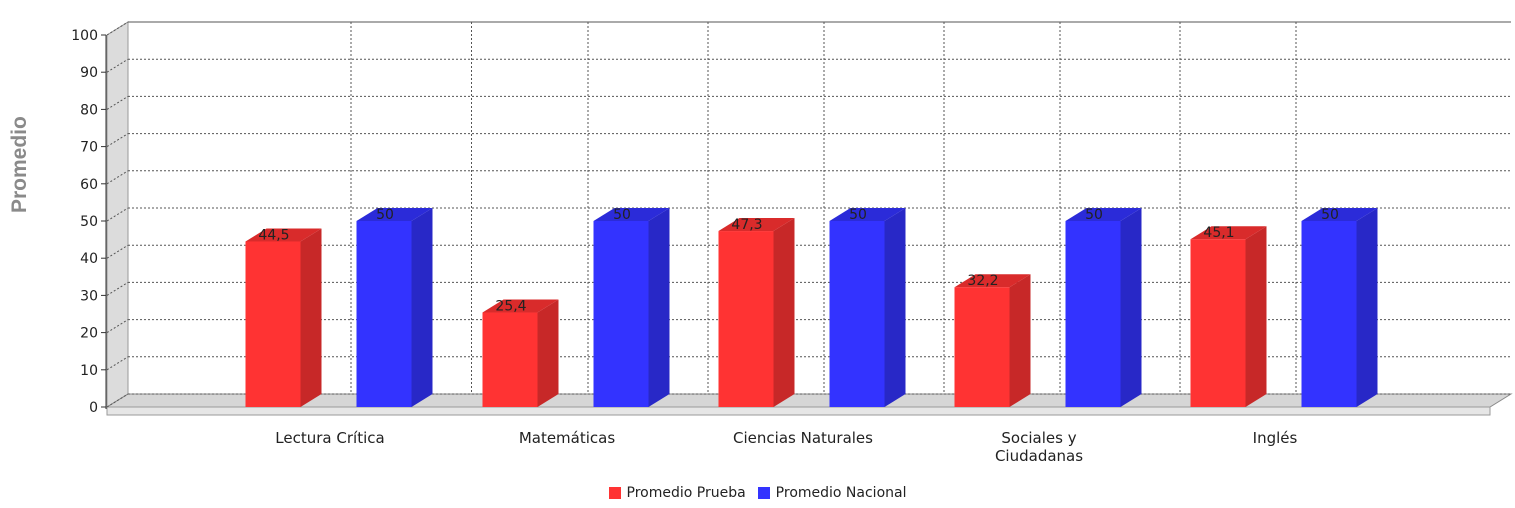 The image size is (1515, 508). I want to click on x-category-line: Ciencias Naturales, so click(803, 438).